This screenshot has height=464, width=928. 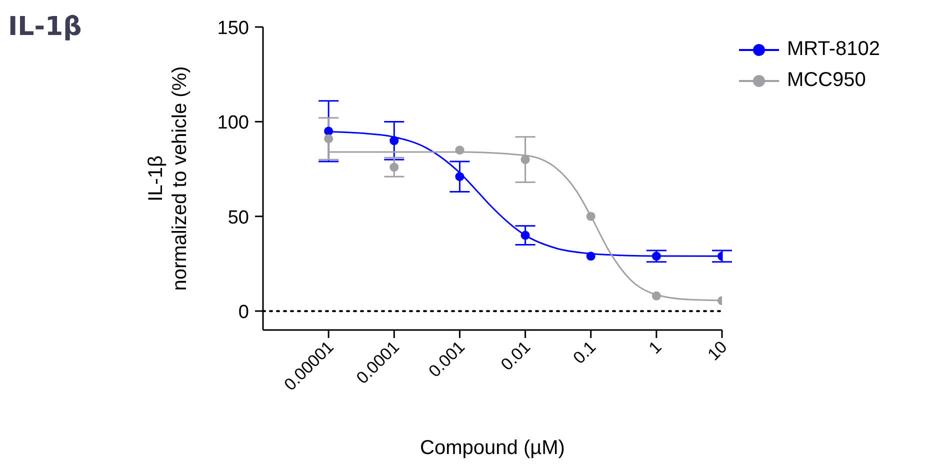 I want to click on x-tick-label: 0.1, so click(x=585, y=352).